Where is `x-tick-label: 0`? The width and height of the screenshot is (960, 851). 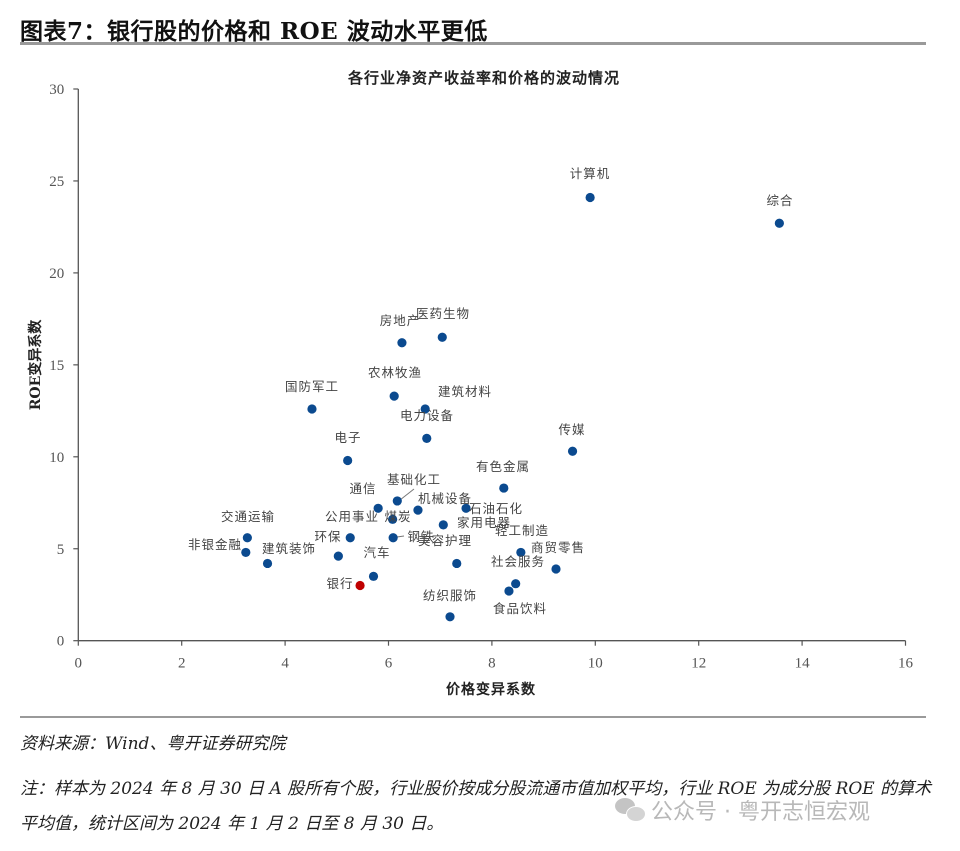 x-tick-label: 0 is located at coordinates (79, 664).